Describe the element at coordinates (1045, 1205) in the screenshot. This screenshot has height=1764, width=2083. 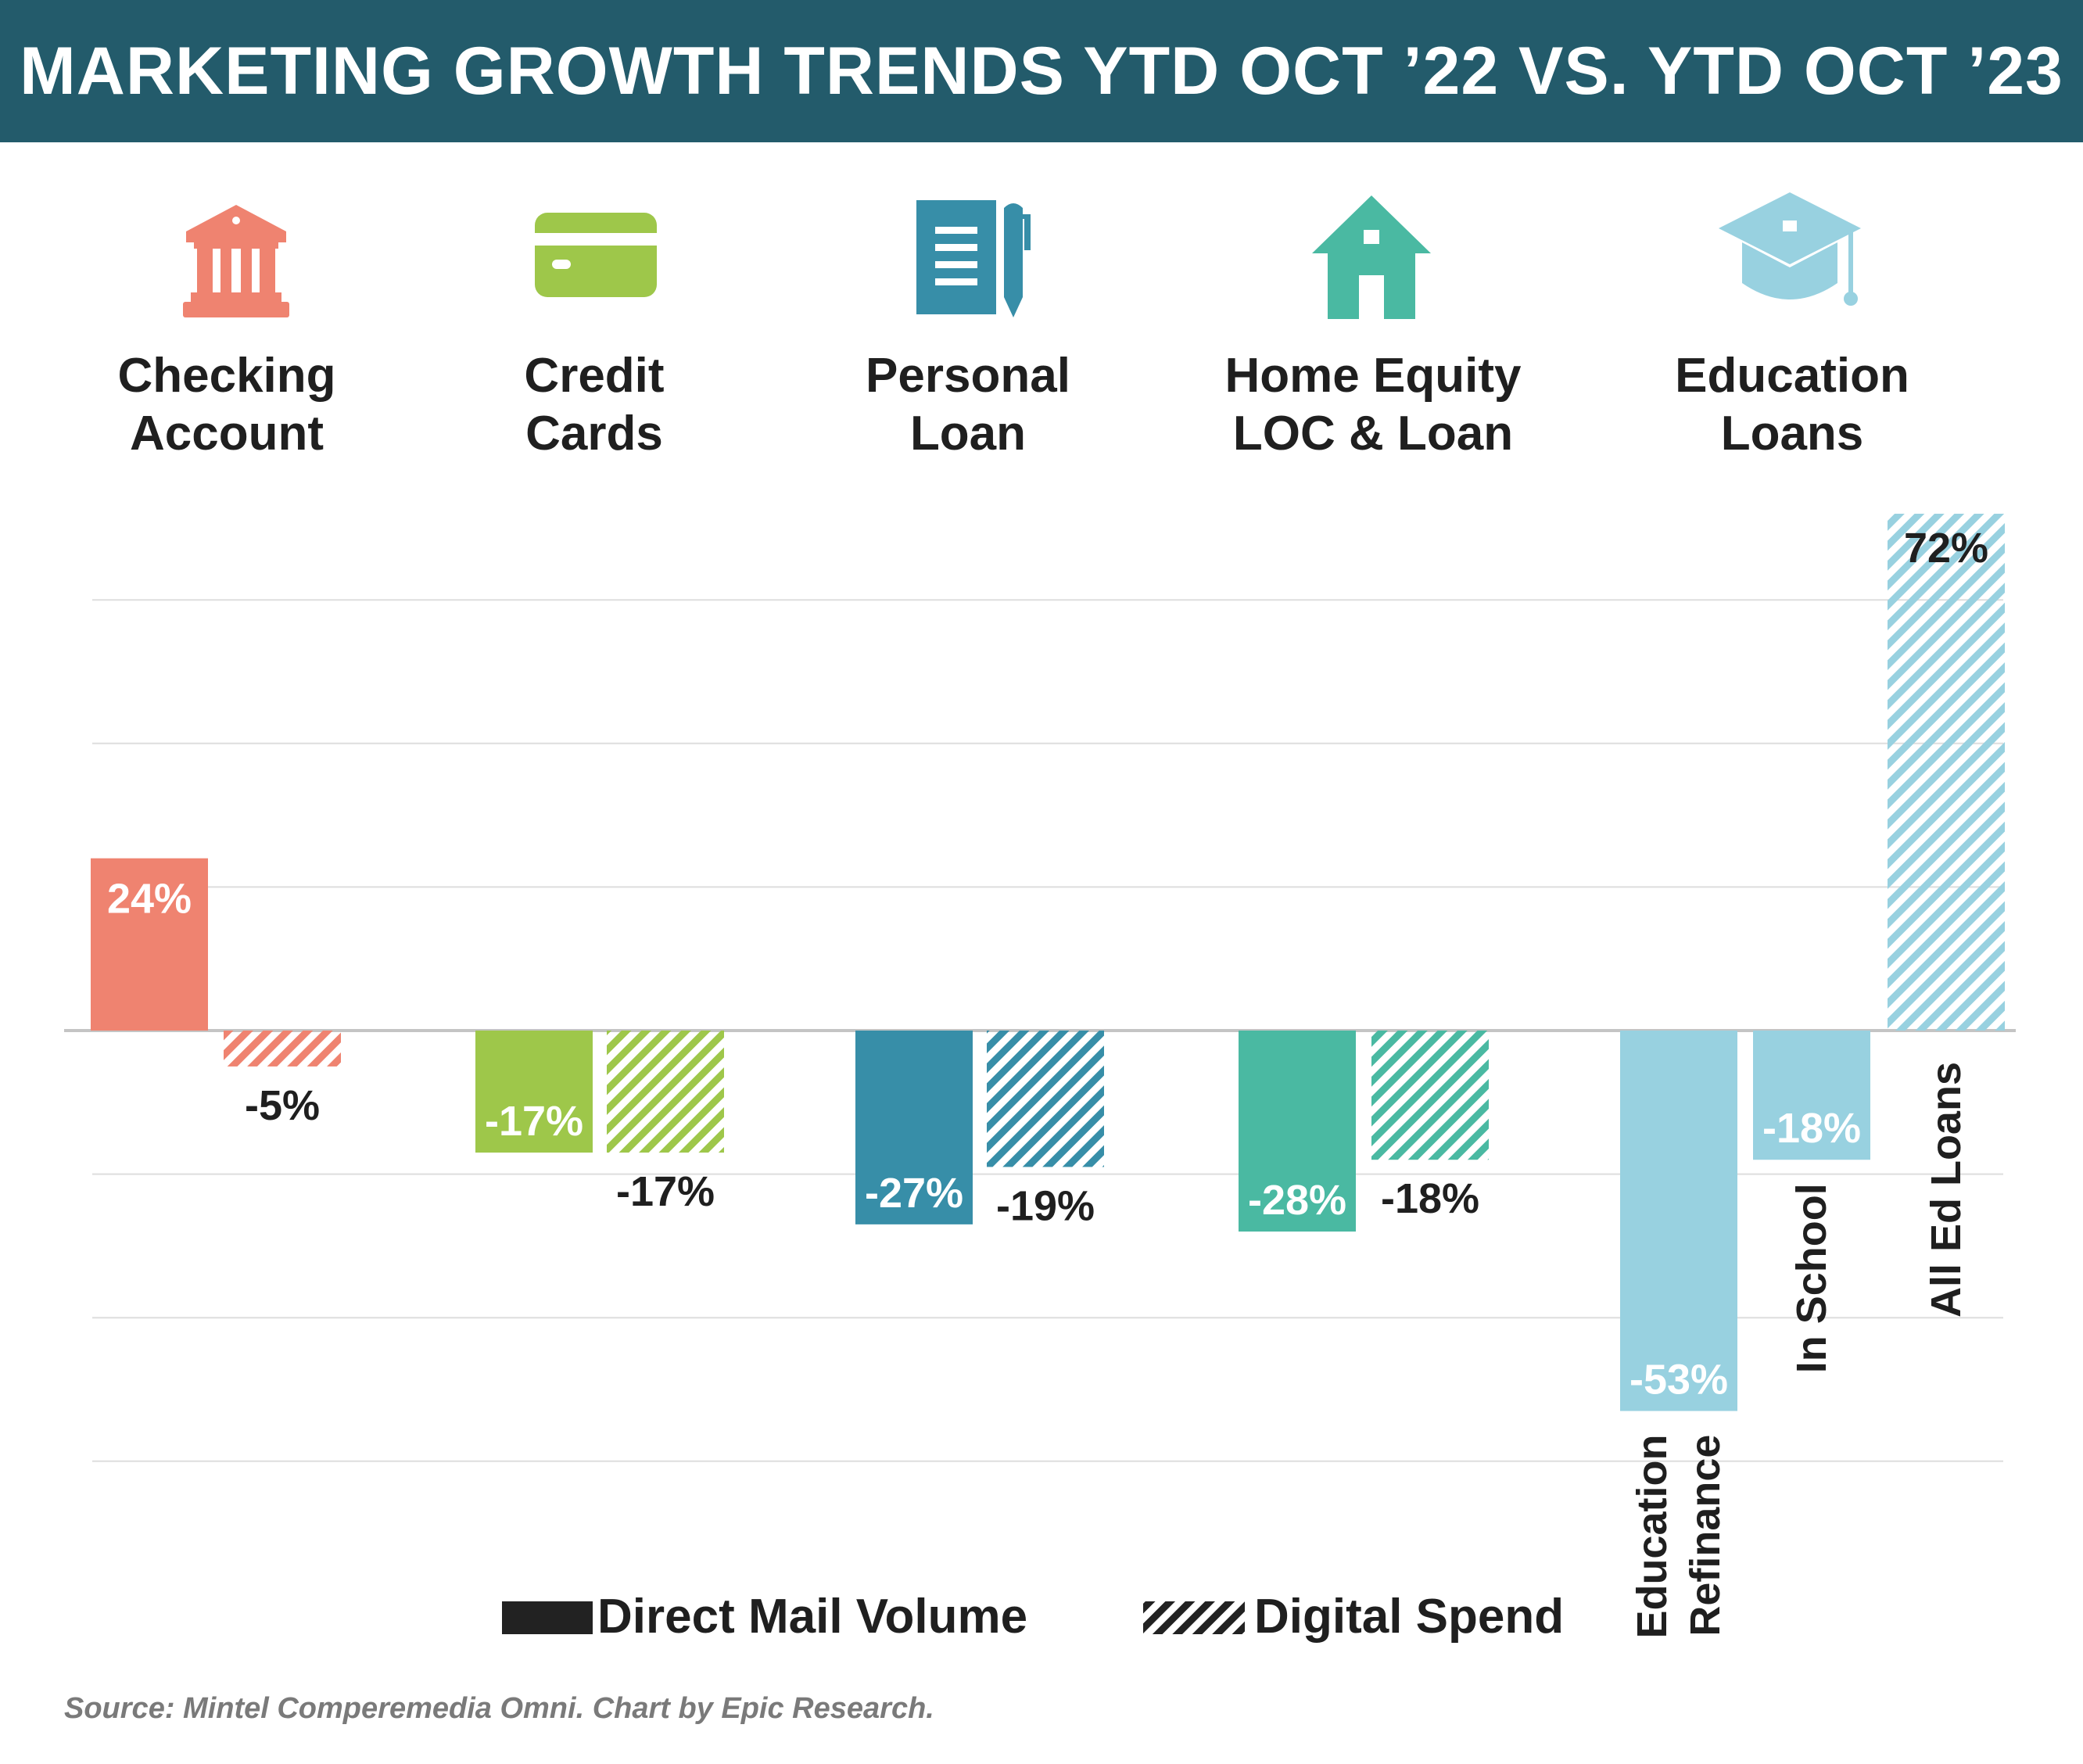
I see `data-label-5: -19%` at that location.